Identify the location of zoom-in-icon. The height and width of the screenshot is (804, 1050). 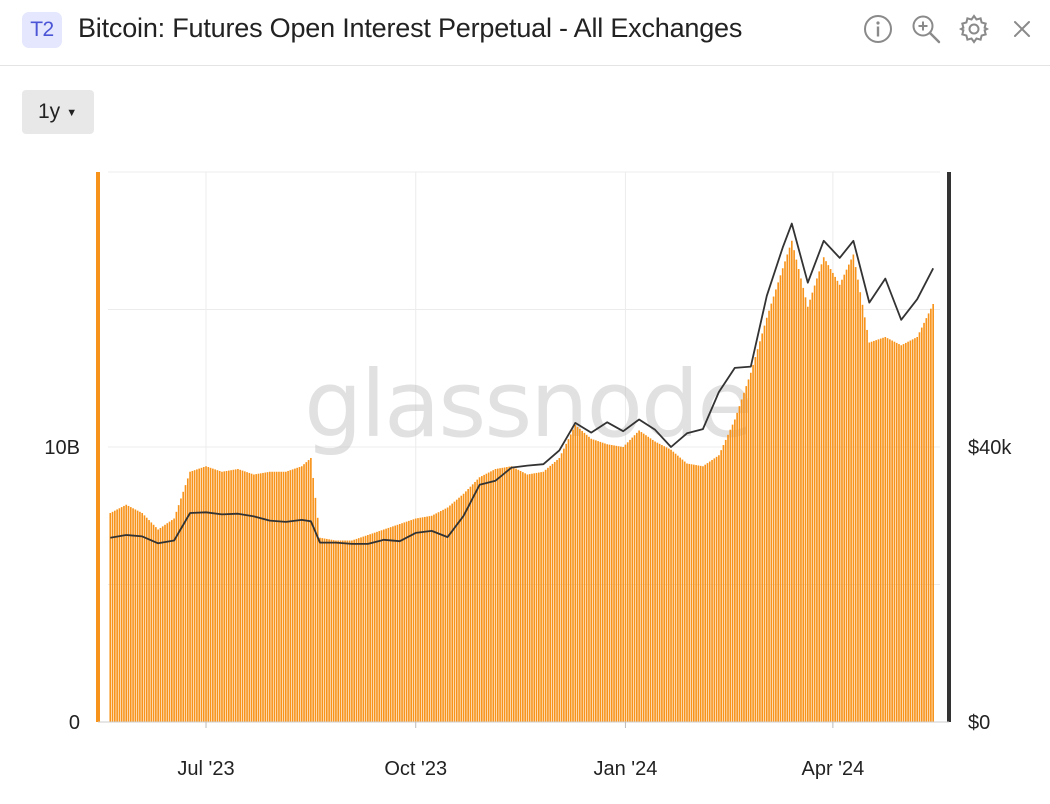
(926, 29).